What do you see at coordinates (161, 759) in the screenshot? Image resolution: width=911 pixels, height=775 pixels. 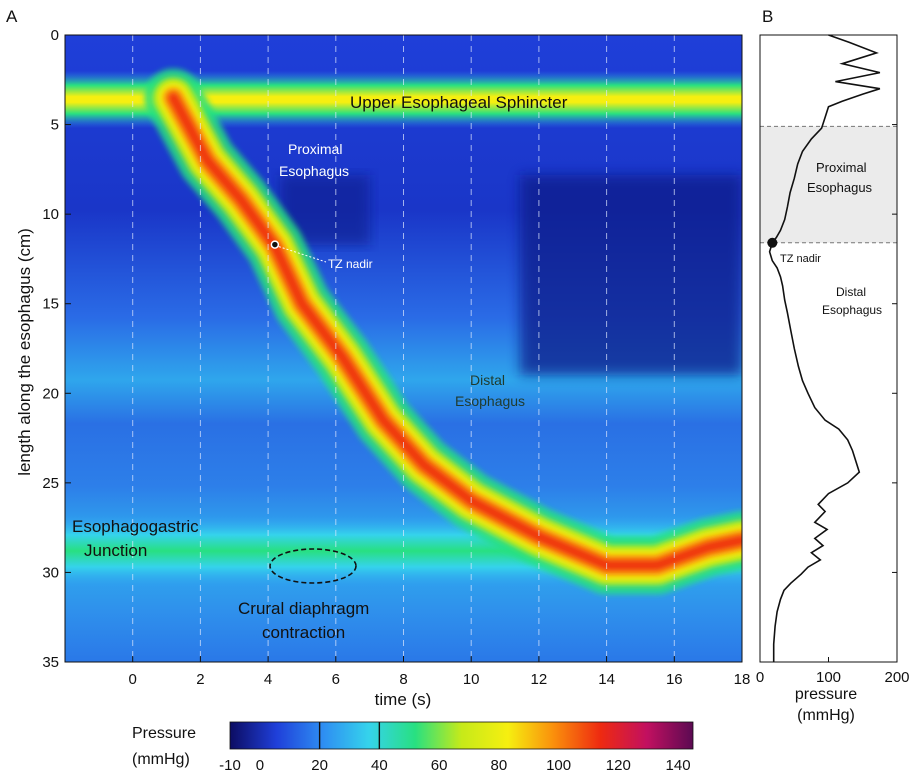 I see `colorbar-title-2: (mmHg)` at bounding box center [161, 759].